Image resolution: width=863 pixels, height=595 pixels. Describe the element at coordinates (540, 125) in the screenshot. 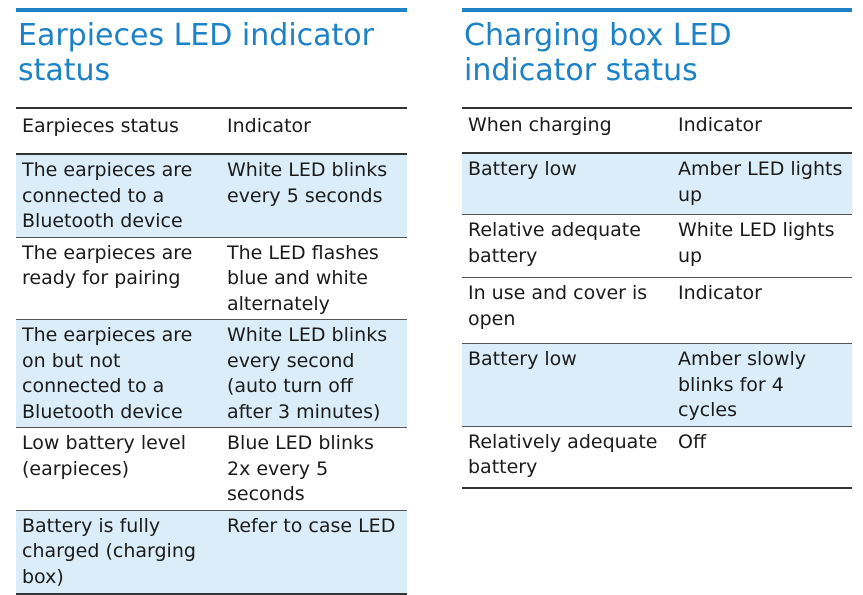

I see `column-header-status: When charging` at that location.